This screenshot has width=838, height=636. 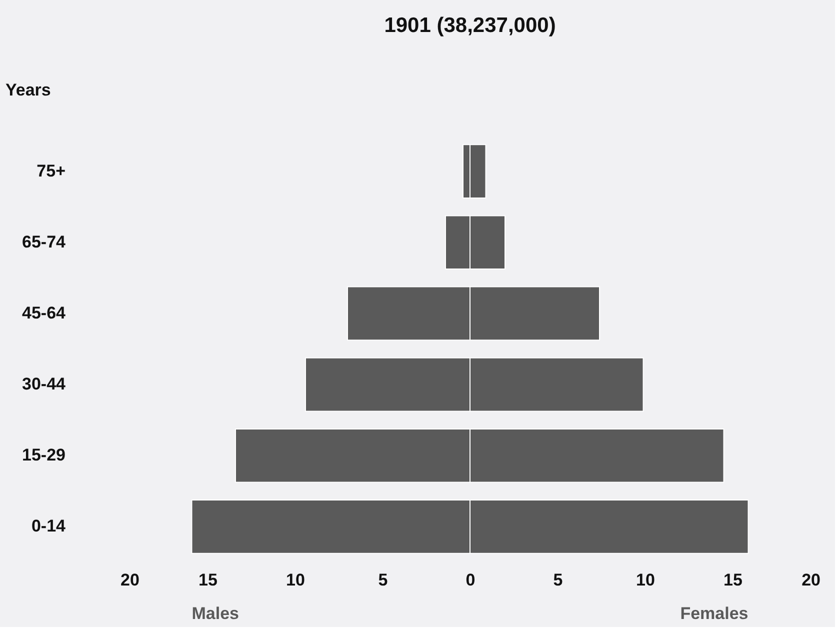 I want to click on y-tick-label: 0-14, so click(x=48, y=526).